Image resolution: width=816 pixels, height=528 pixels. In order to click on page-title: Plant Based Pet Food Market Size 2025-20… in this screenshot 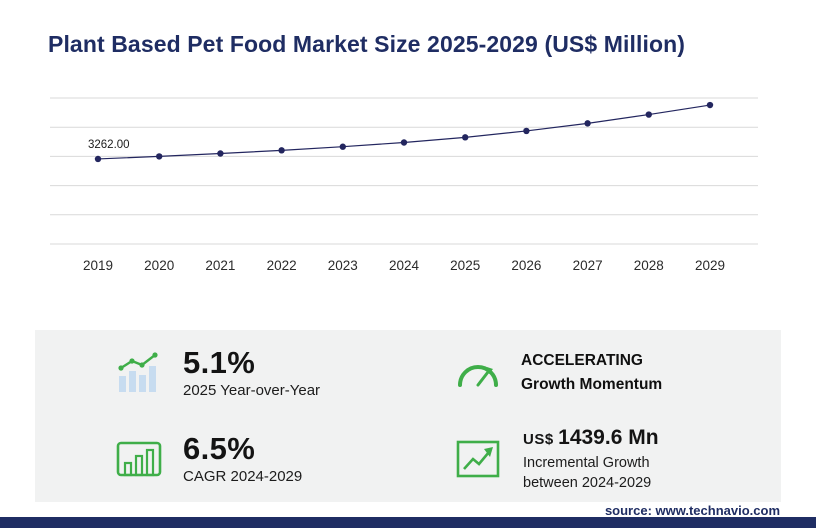, I will do `click(367, 44)`.